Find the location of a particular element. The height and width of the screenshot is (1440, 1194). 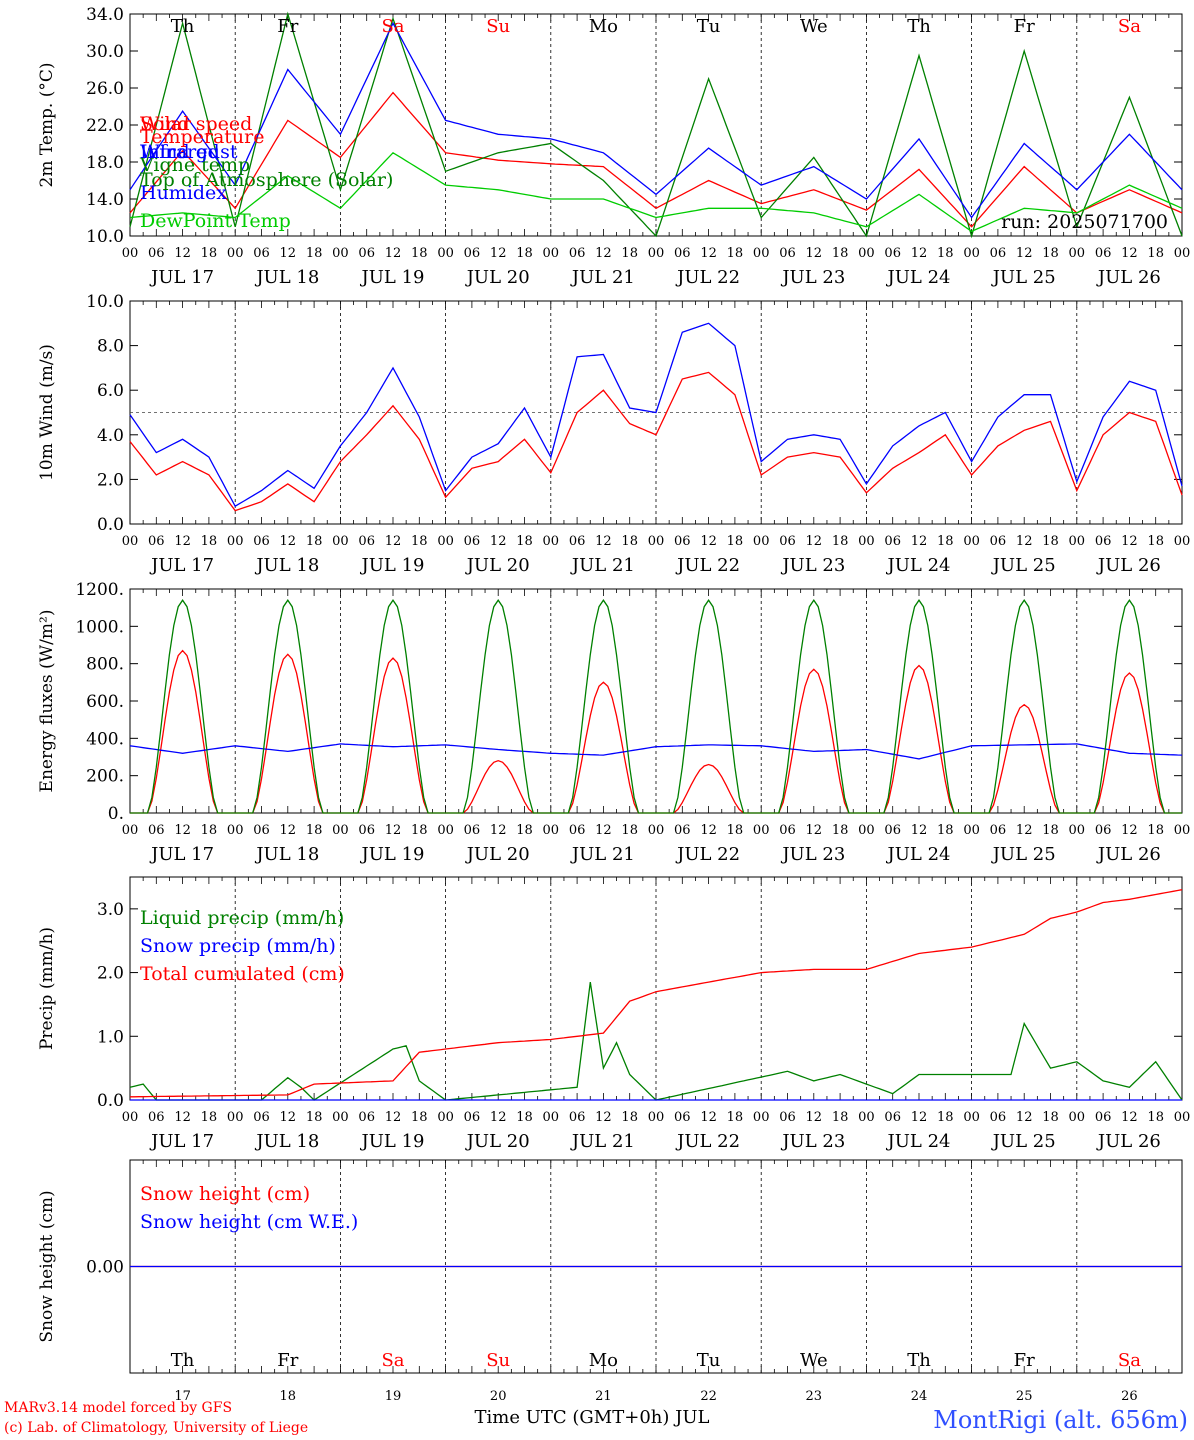

day-number-label: 22 is located at coordinates (708, 1396).